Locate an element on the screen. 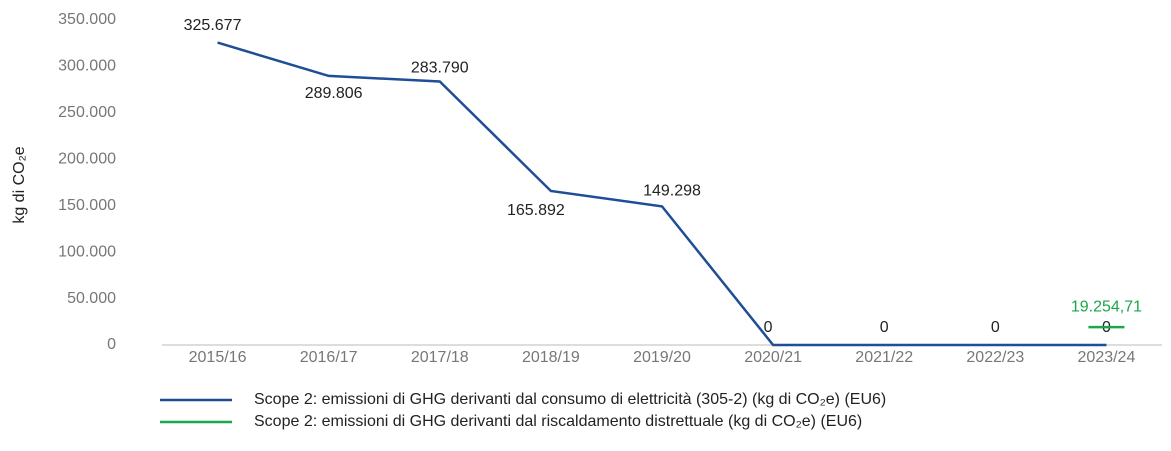 The image size is (1171, 451). x-tick-label: 2015/16 is located at coordinates (218, 357).